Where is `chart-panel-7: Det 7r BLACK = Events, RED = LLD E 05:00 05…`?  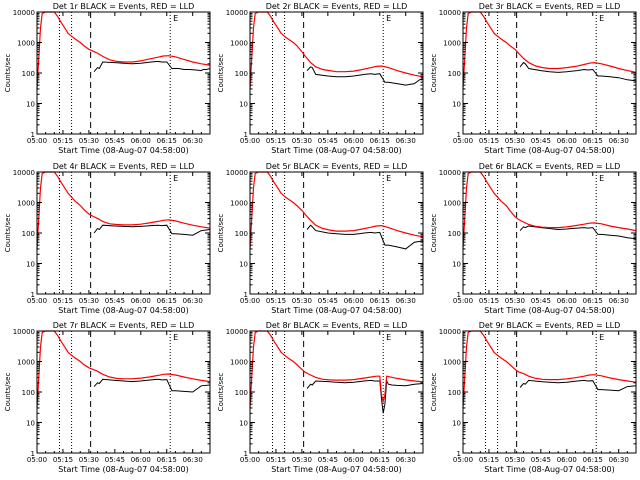
chart-panel-7: Det 7r BLACK = Events, RED = LLD E 05:00 05… is located at coordinates (107, 397).